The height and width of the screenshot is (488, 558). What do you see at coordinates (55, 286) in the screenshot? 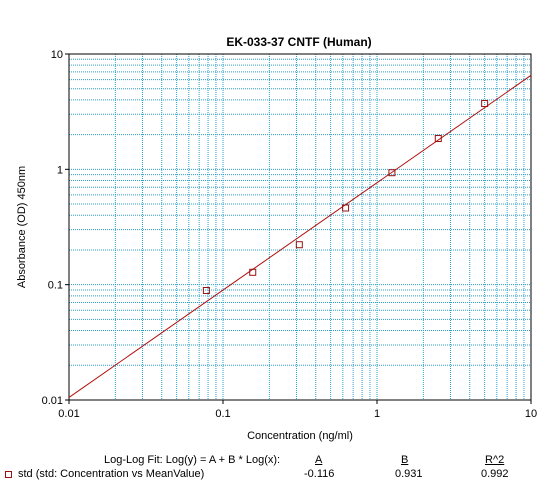
I see `y-tick-label: 0.1` at bounding box center [55, 286].